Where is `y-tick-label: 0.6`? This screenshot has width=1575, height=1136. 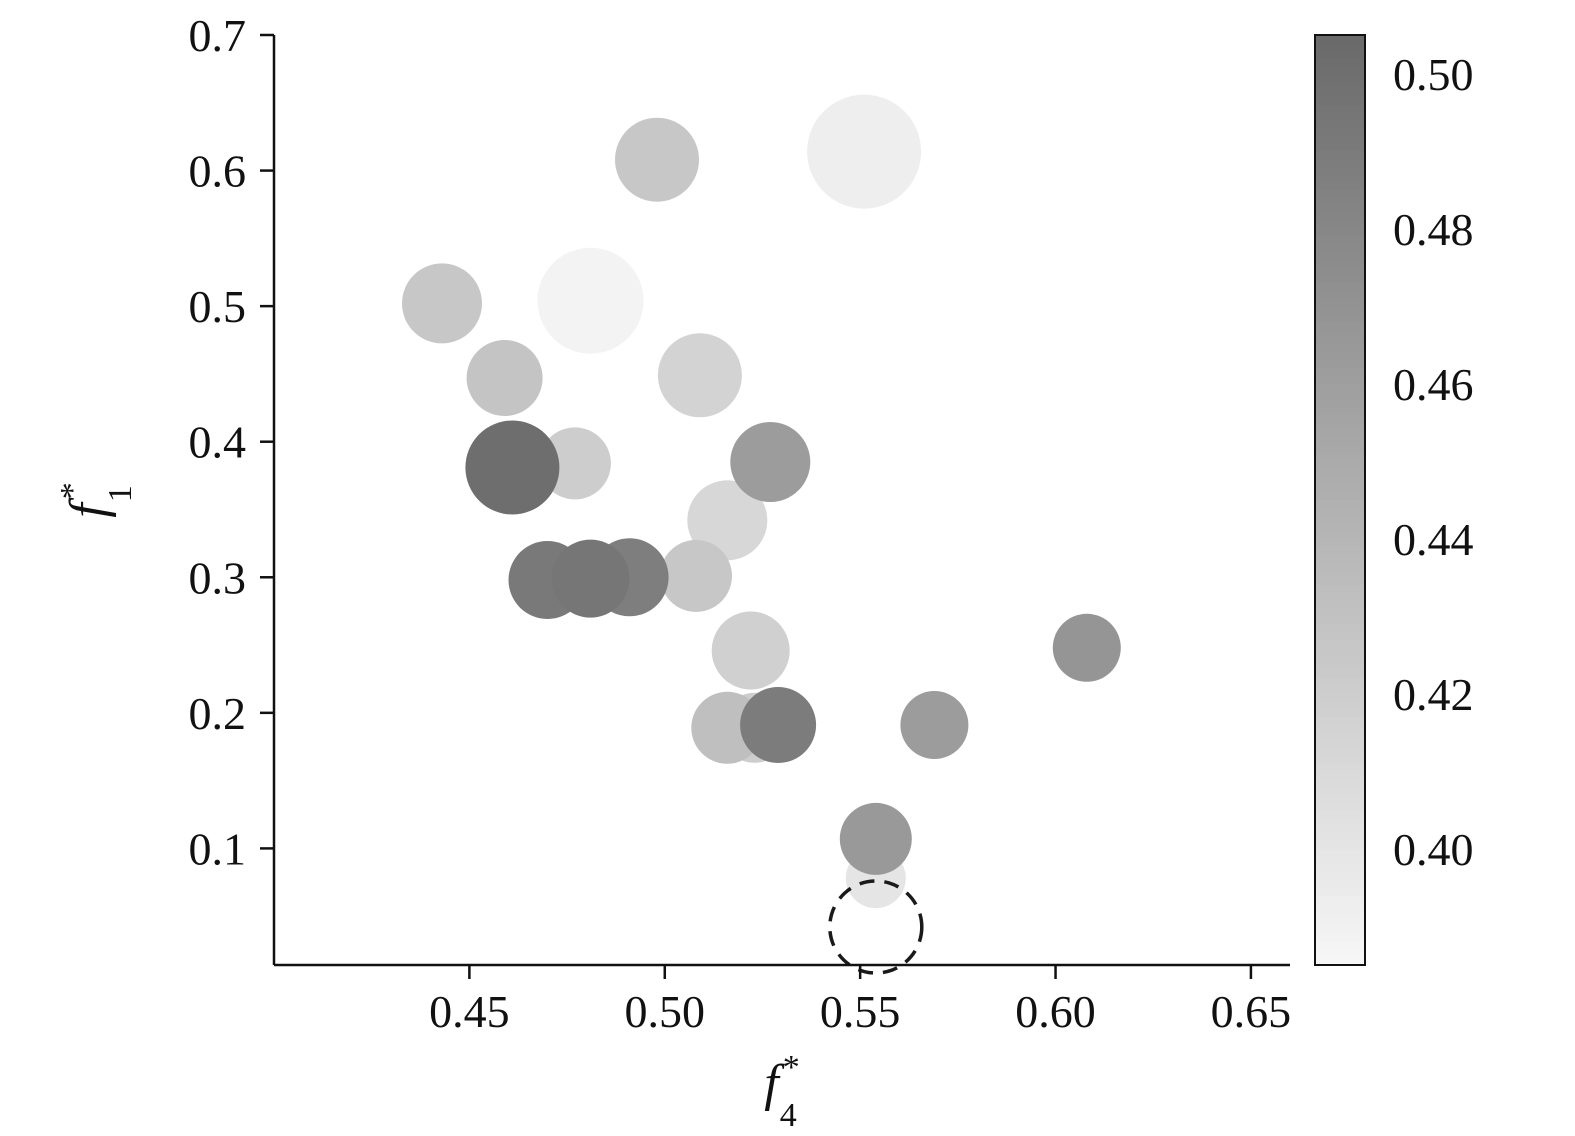 y-tick-label: 0.6 is located at coordinates (218, 171).